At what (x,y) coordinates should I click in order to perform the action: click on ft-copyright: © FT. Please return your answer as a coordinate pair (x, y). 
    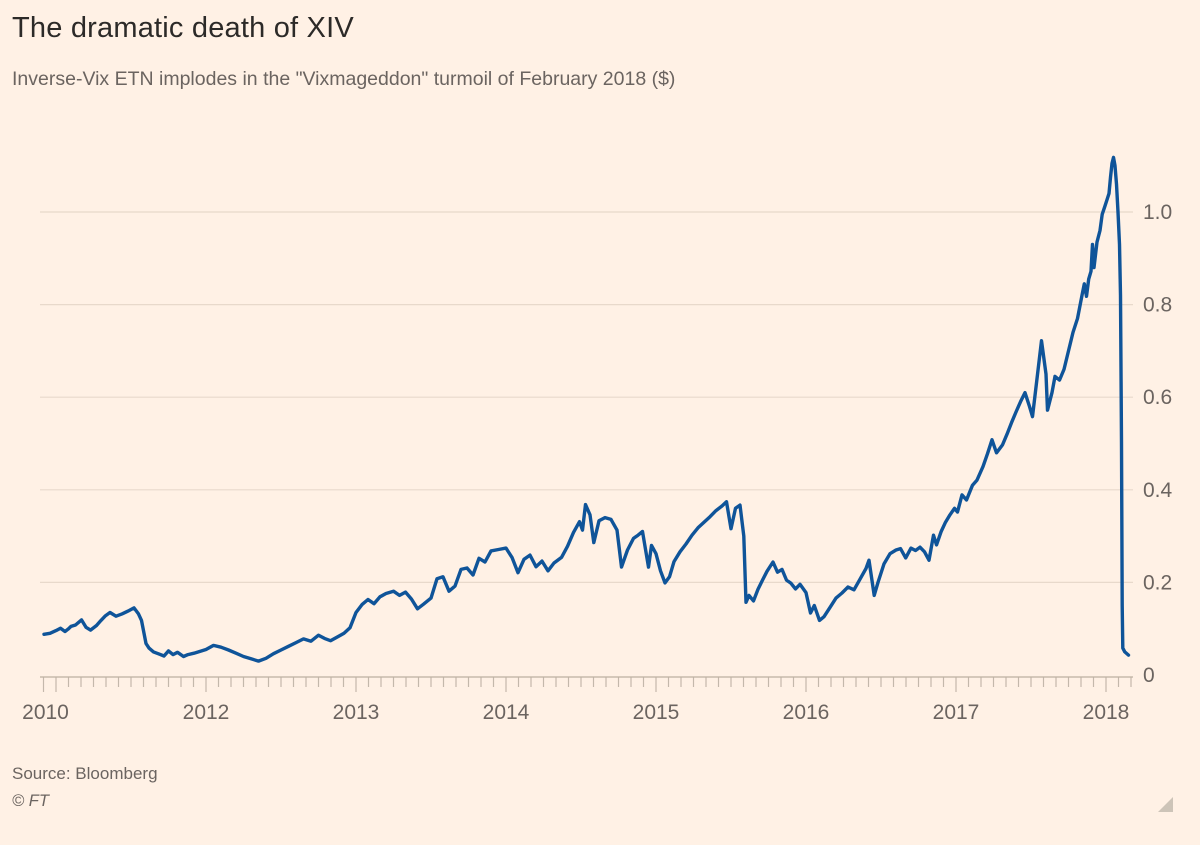
    Looking at the image, I should click on (30, 801).